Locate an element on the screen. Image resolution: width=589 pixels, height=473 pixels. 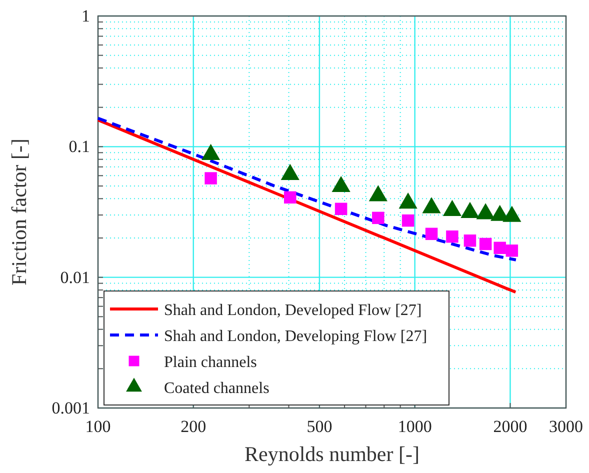
x-tick-label: 1000 is located at coordinates (415, 426).